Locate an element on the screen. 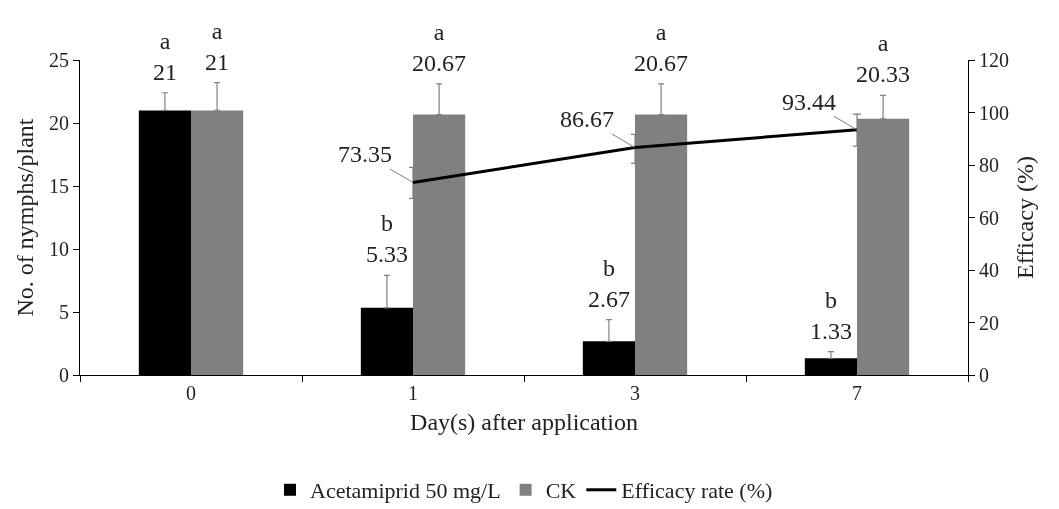 This screenshot has height=509, width=1059. y2-tick-label: 0 is located at coordinates (984, 375).